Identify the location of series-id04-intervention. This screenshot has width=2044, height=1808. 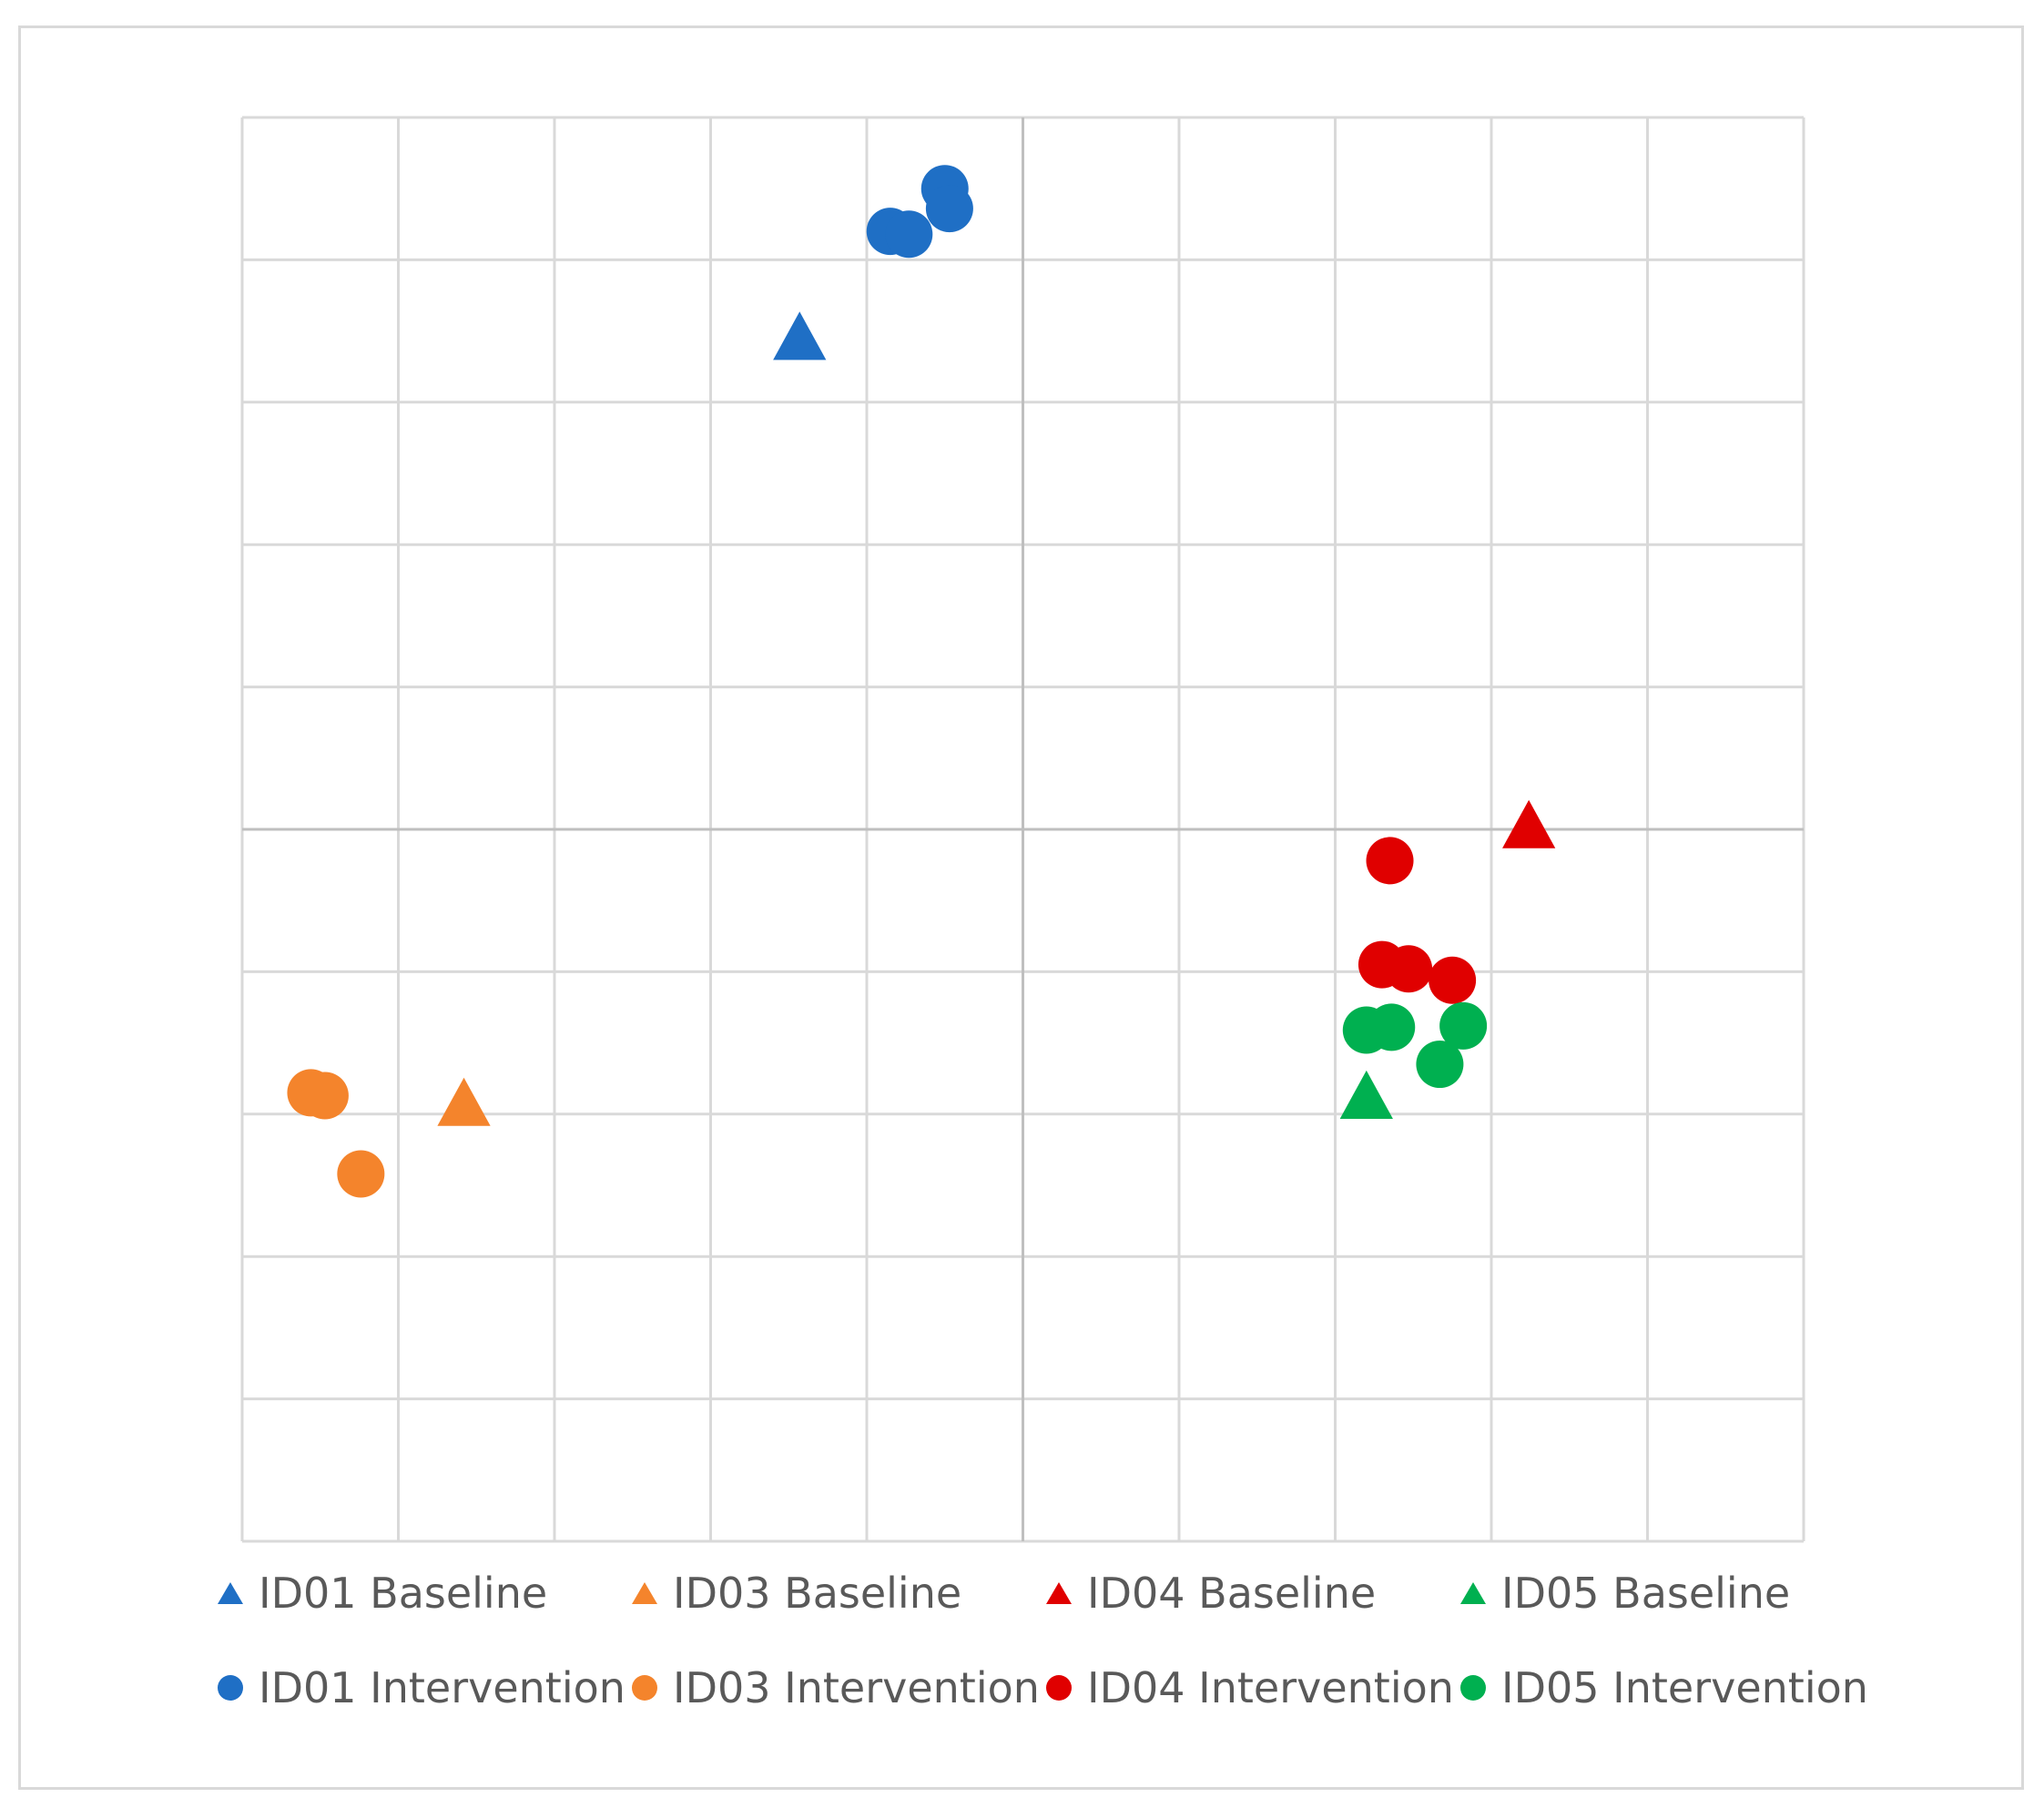
(1418, 920).